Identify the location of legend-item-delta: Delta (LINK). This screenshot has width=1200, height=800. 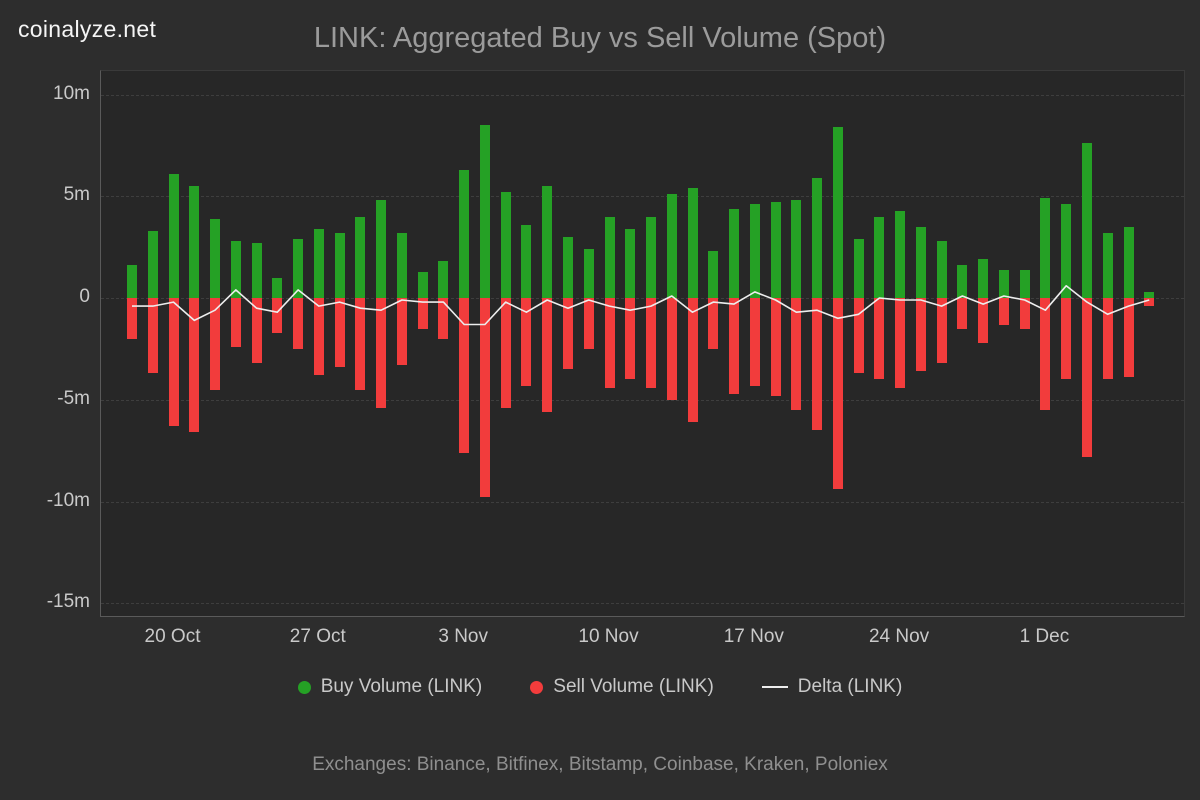
(831, 687).